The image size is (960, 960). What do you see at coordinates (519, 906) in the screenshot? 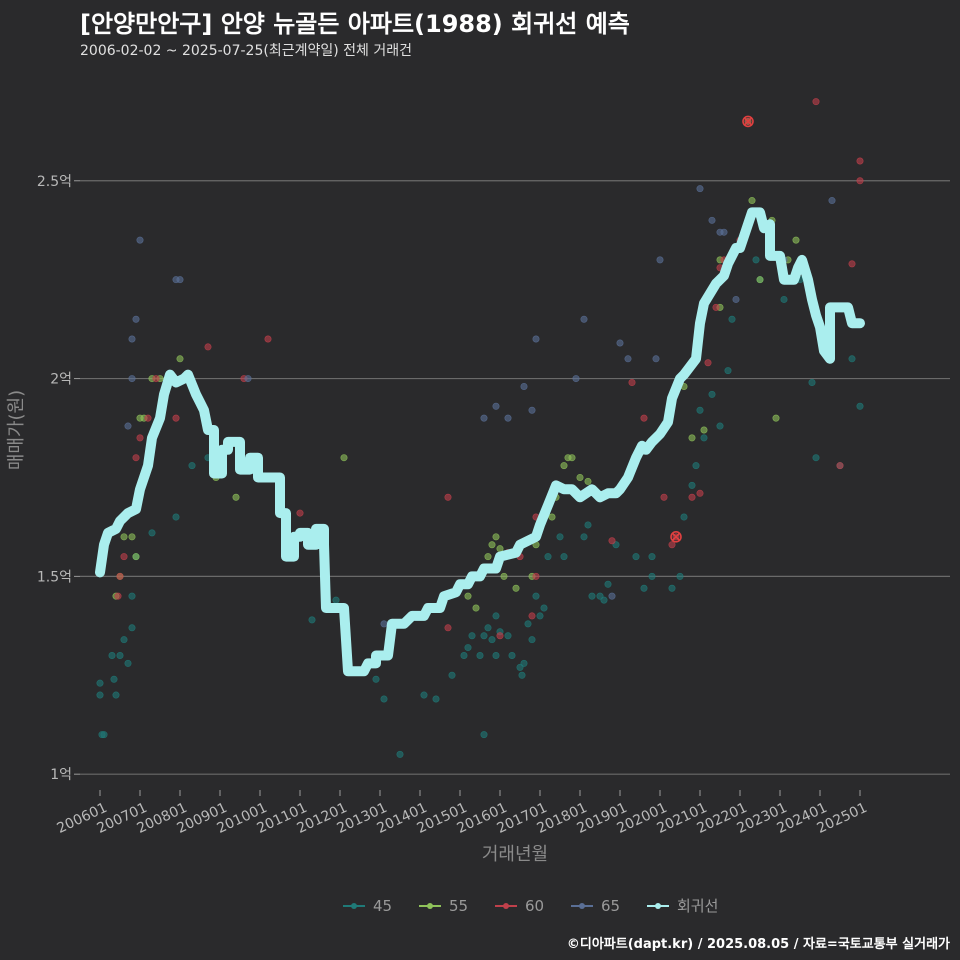
I see `legend-item-60: 60` at bounding box center [519, 906].